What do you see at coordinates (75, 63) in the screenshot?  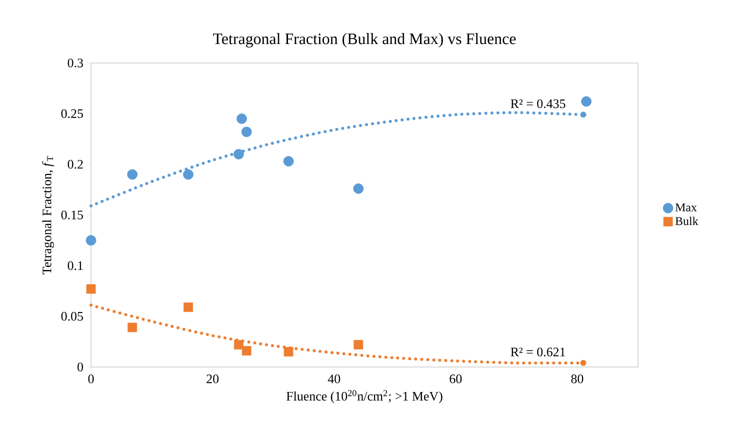 I see `y-tick-label: 0.3` at bounding box center [75, 63].